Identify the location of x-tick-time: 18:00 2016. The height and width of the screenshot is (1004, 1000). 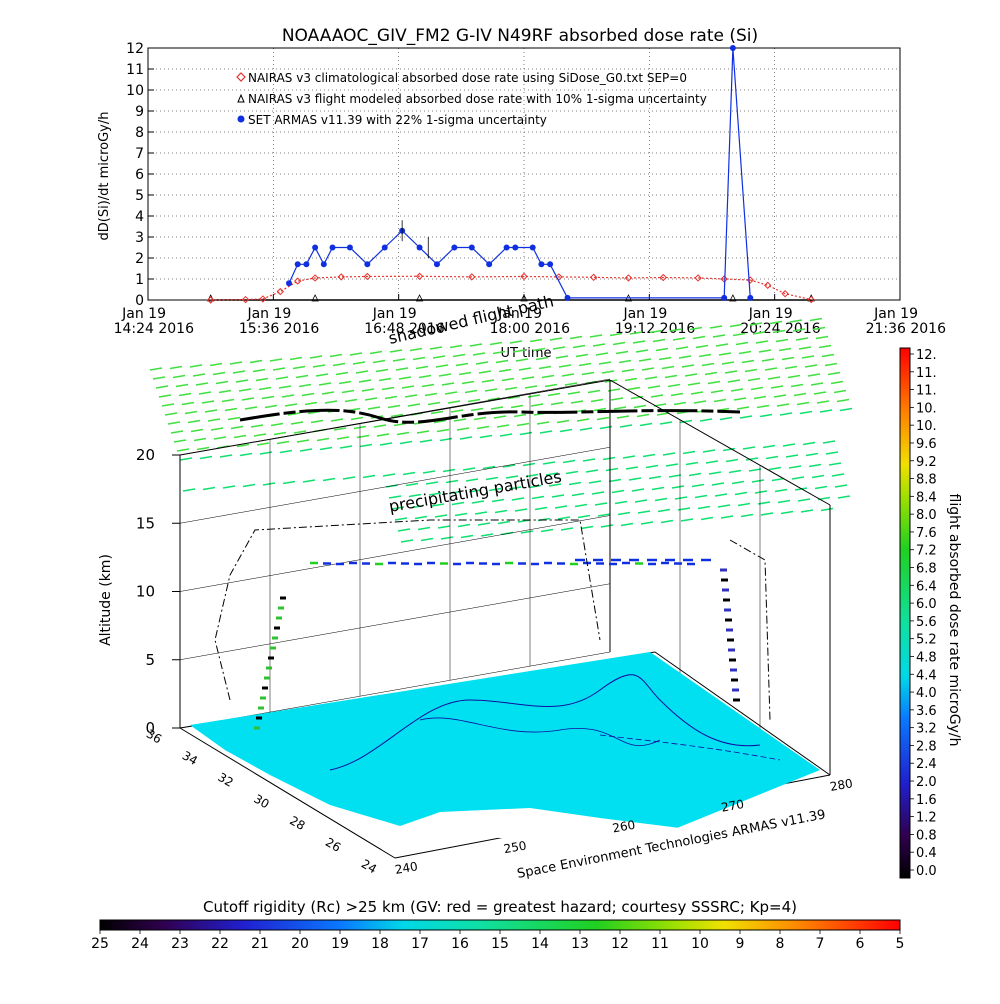
(530, 329).